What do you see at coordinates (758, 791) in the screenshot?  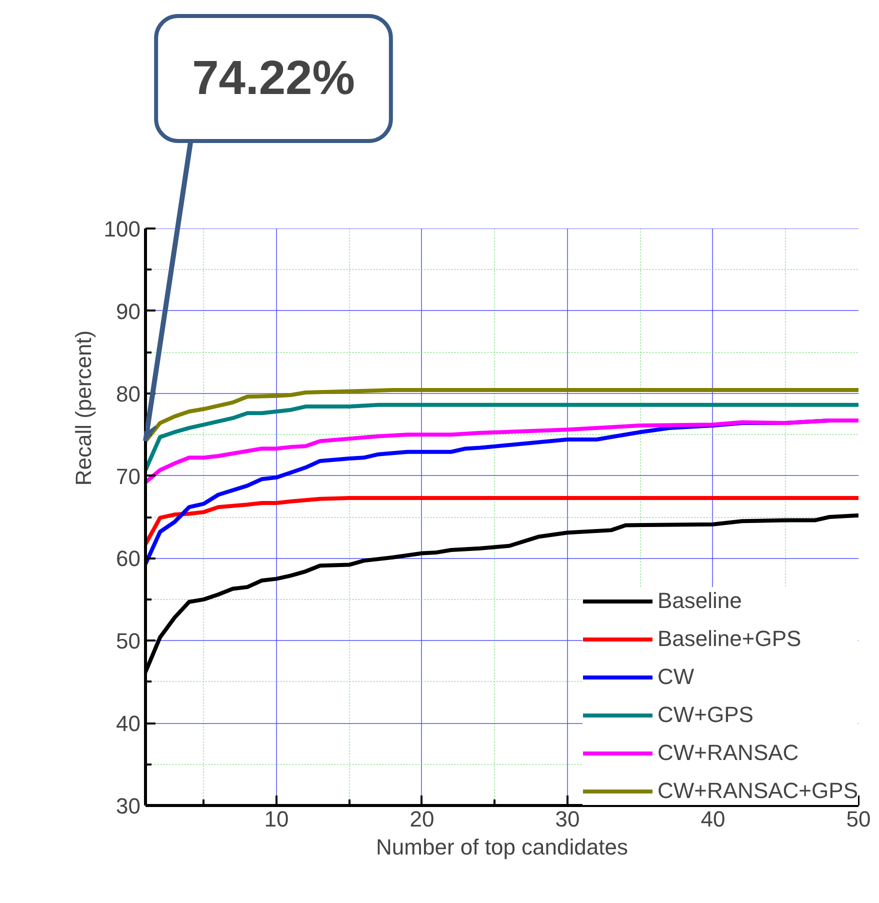 I see `legend-label: CW+RANSAC+GPS` at bounding box center [758, 791].